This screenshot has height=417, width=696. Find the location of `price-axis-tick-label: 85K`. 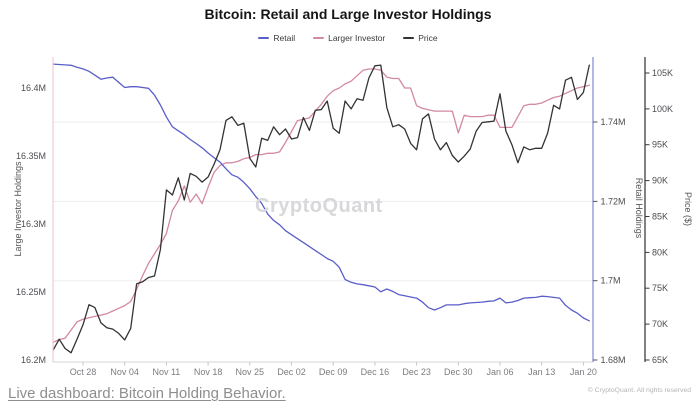

price-axis-tick-label: 85K is located at coordinates (660, 217).